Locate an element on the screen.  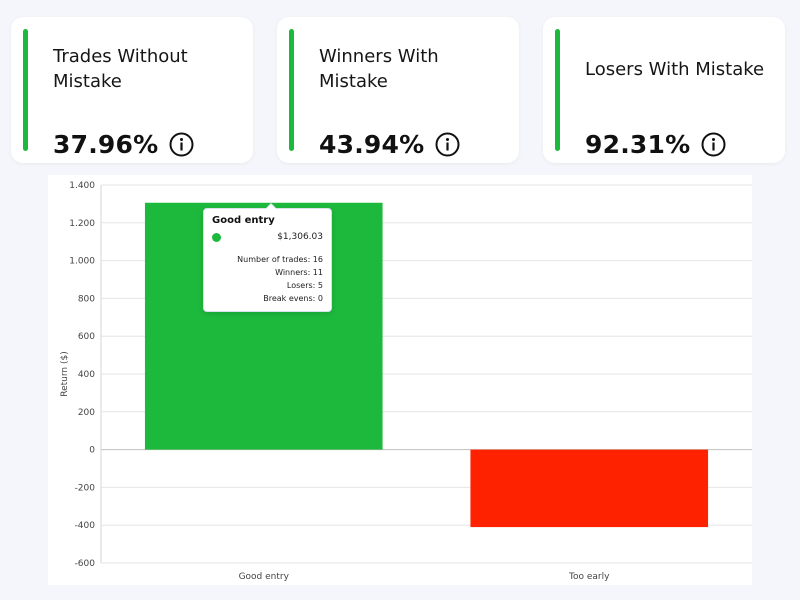
series-dot-icon is located at coordinates (216, 237).